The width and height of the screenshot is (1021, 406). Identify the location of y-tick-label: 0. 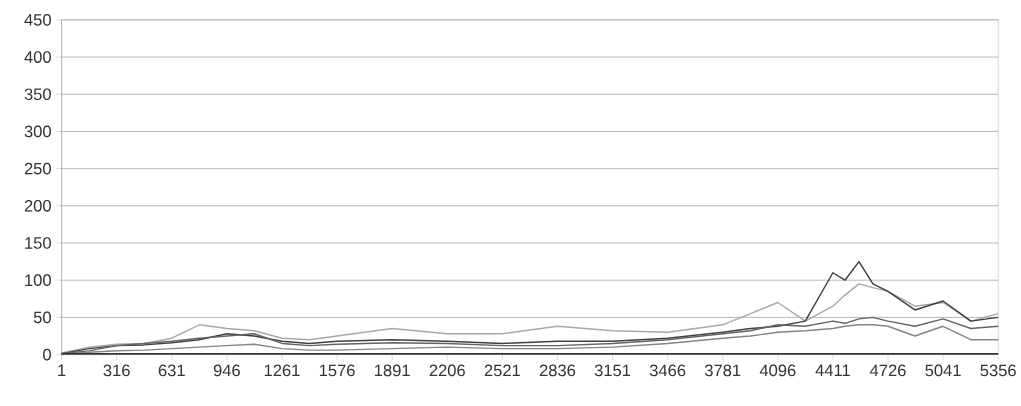
(47, 354).